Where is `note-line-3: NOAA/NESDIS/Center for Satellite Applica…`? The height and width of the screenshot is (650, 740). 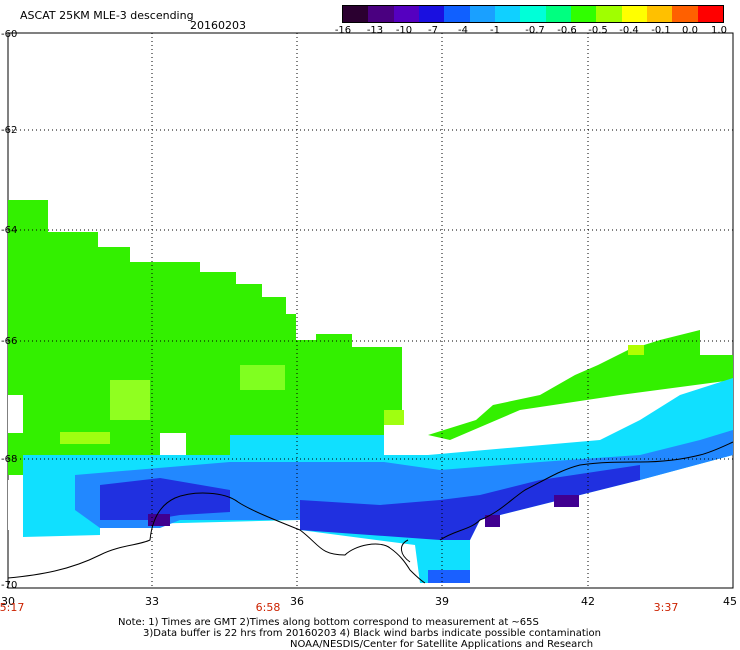 note-line-3: NOAA/NESDIS/Center for Satellite Applica… is located at coordinates (442, 644).